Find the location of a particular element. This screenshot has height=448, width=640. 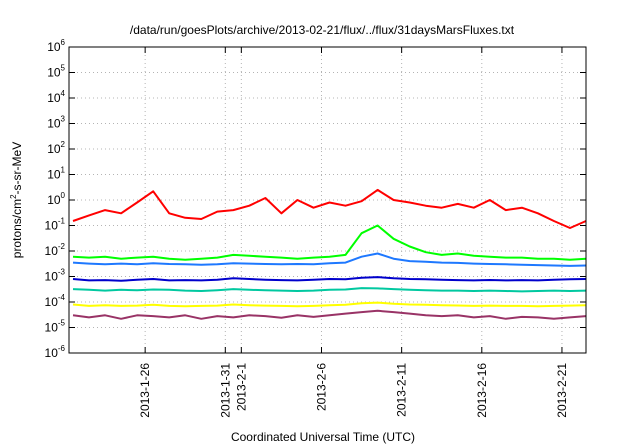

y-tick-label: 10⁻¹ is located at coordinates (55, 225).